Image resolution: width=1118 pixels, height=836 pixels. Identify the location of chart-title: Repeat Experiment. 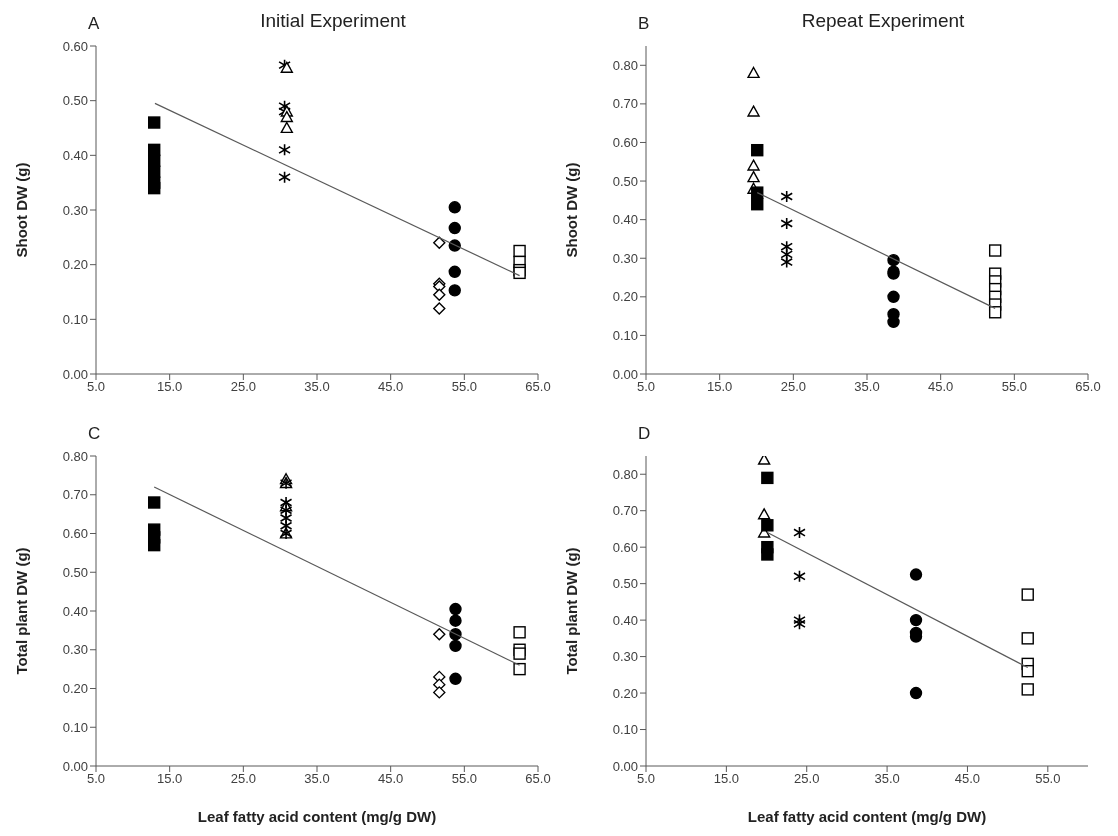
(883, 21).